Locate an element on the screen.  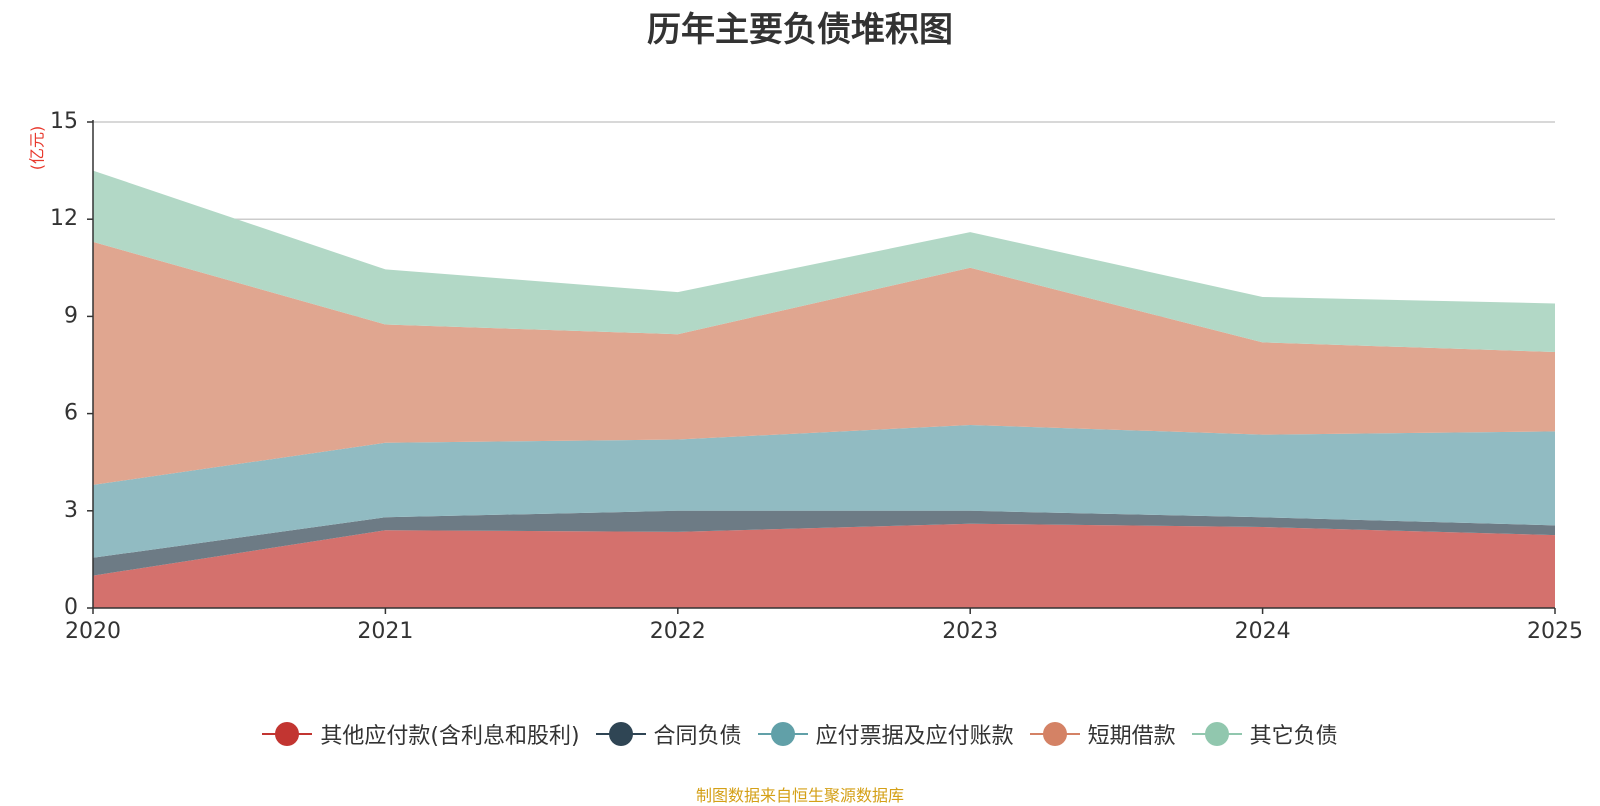
x-tick-label: 2024 is located at coordinates (1263, 631).